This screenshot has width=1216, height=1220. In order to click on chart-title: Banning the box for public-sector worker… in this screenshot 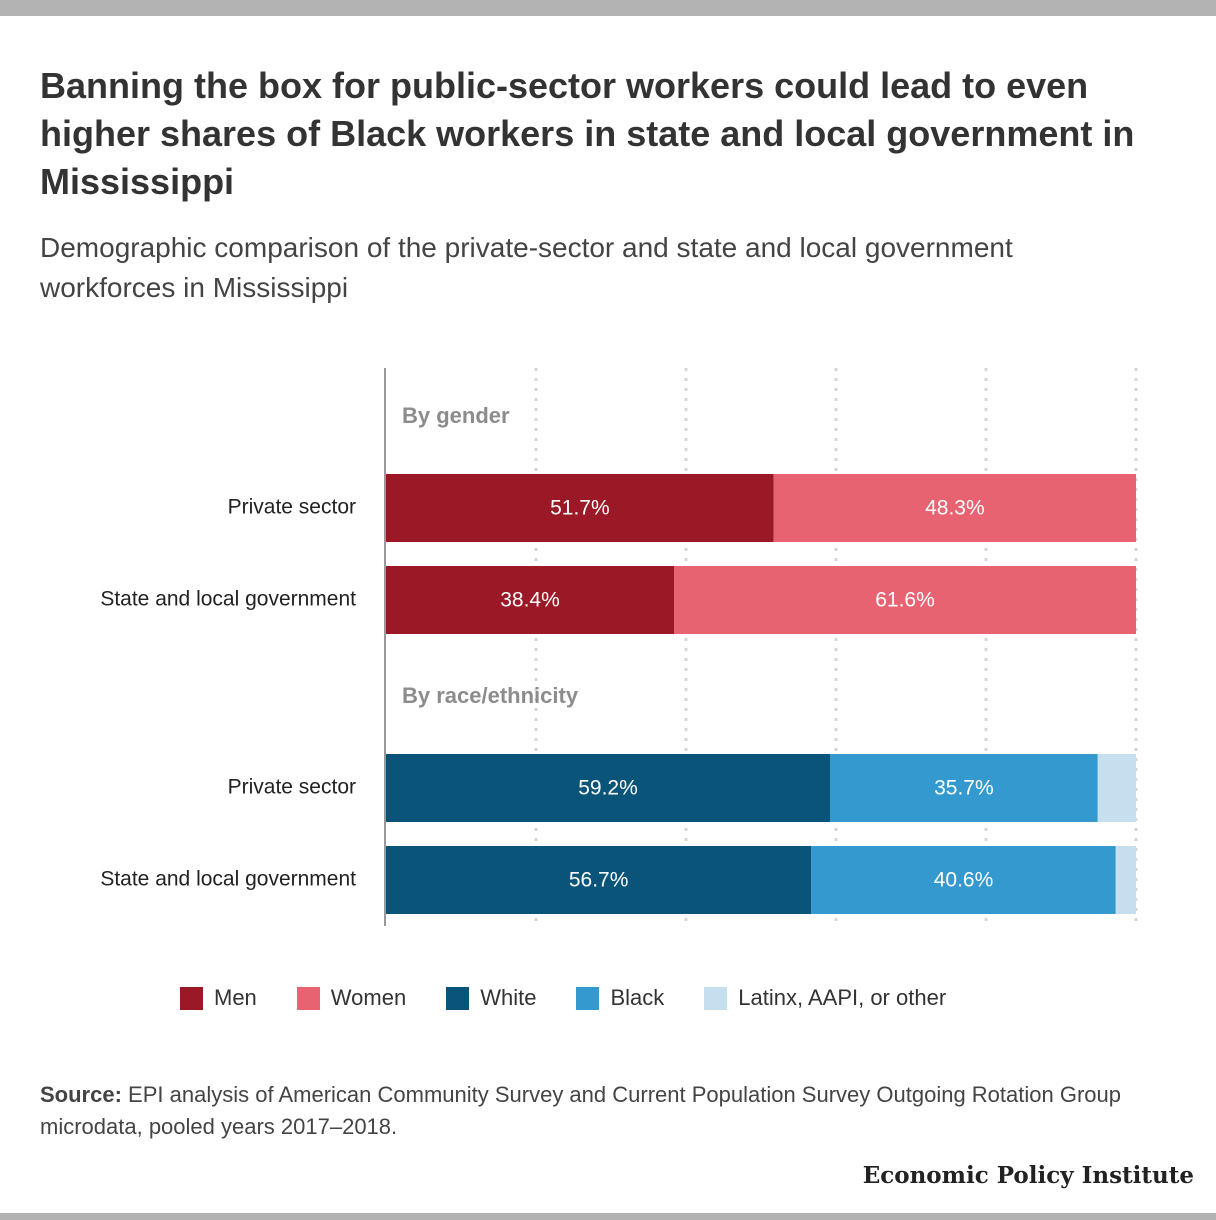, I will do `click(587, 133)`.